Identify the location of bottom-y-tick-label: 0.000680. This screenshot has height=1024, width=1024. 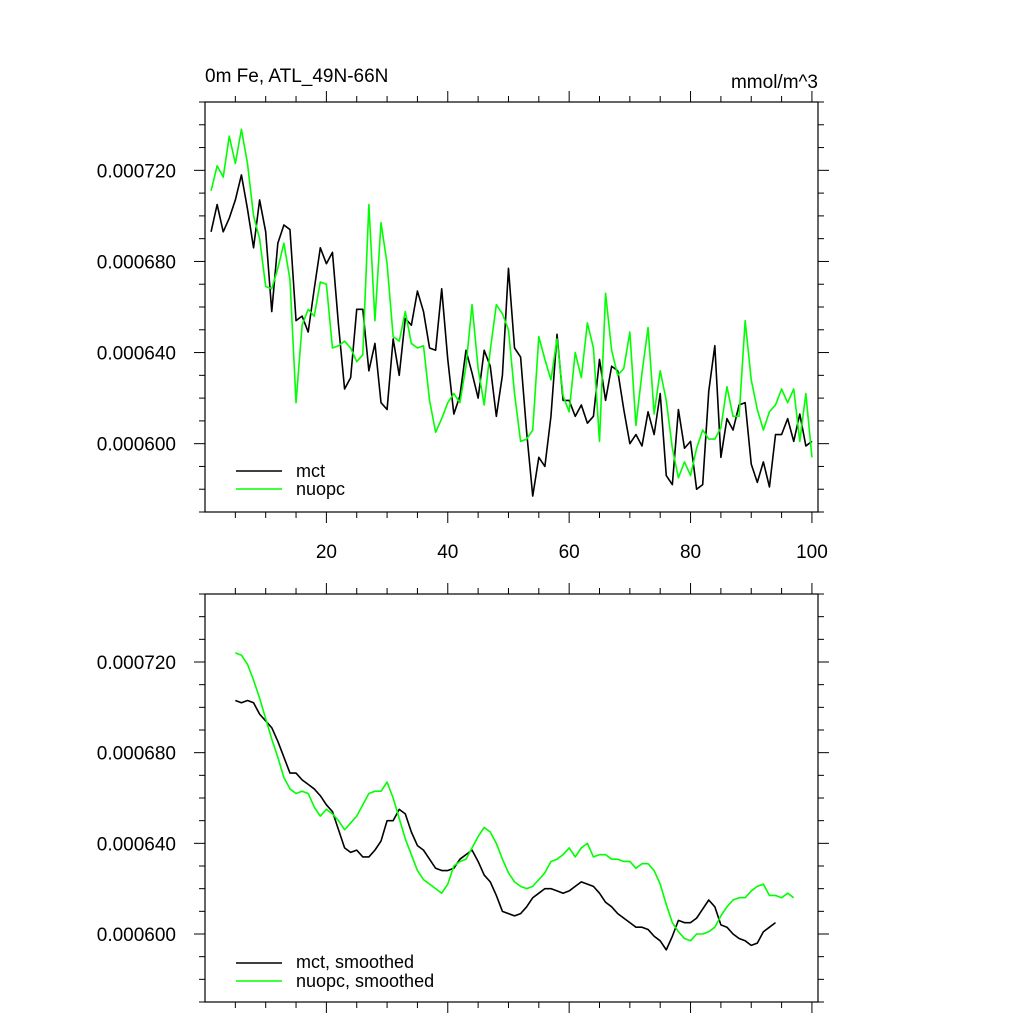
(136, 754).